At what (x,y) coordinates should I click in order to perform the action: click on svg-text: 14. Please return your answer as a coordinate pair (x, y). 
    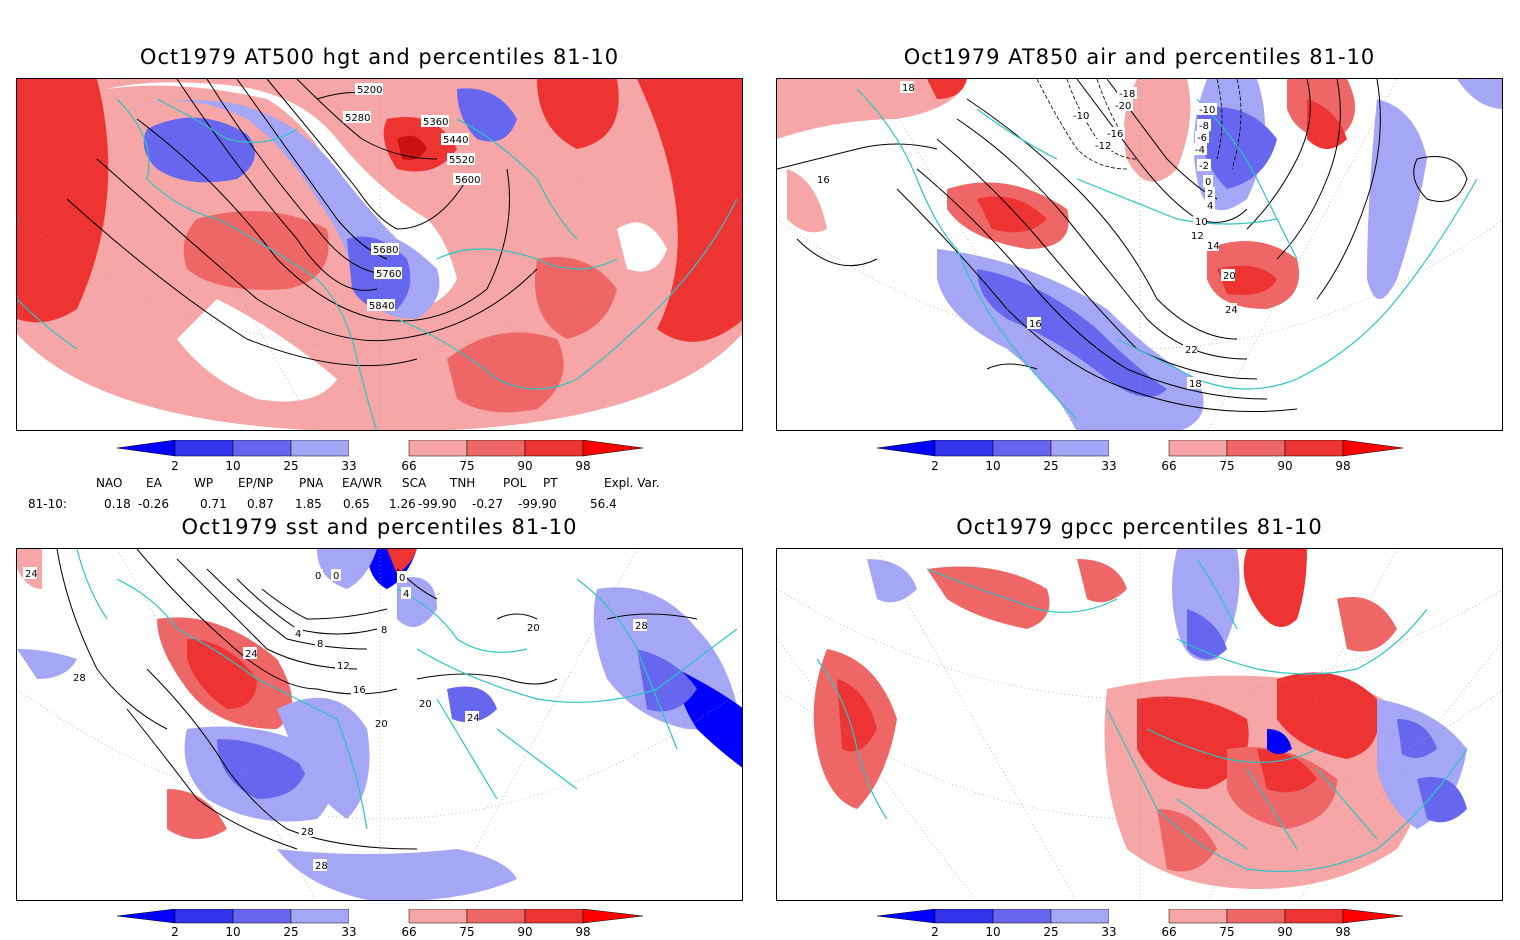
    Looking at the image, I should click on (1213, 246).